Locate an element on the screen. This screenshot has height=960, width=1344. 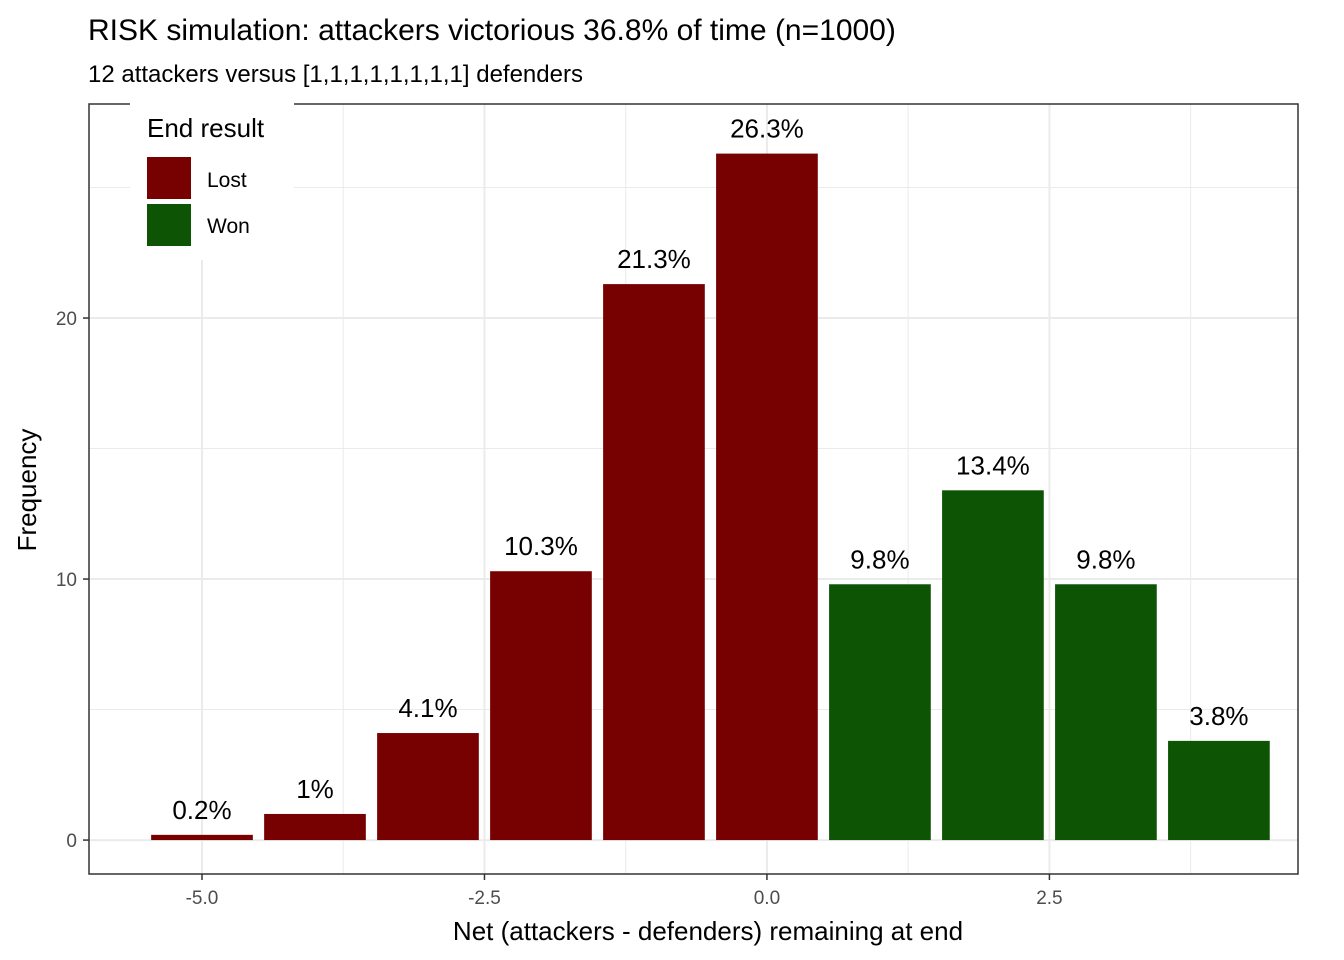
data-label: 26.3% is located at coordinates (767, 129).